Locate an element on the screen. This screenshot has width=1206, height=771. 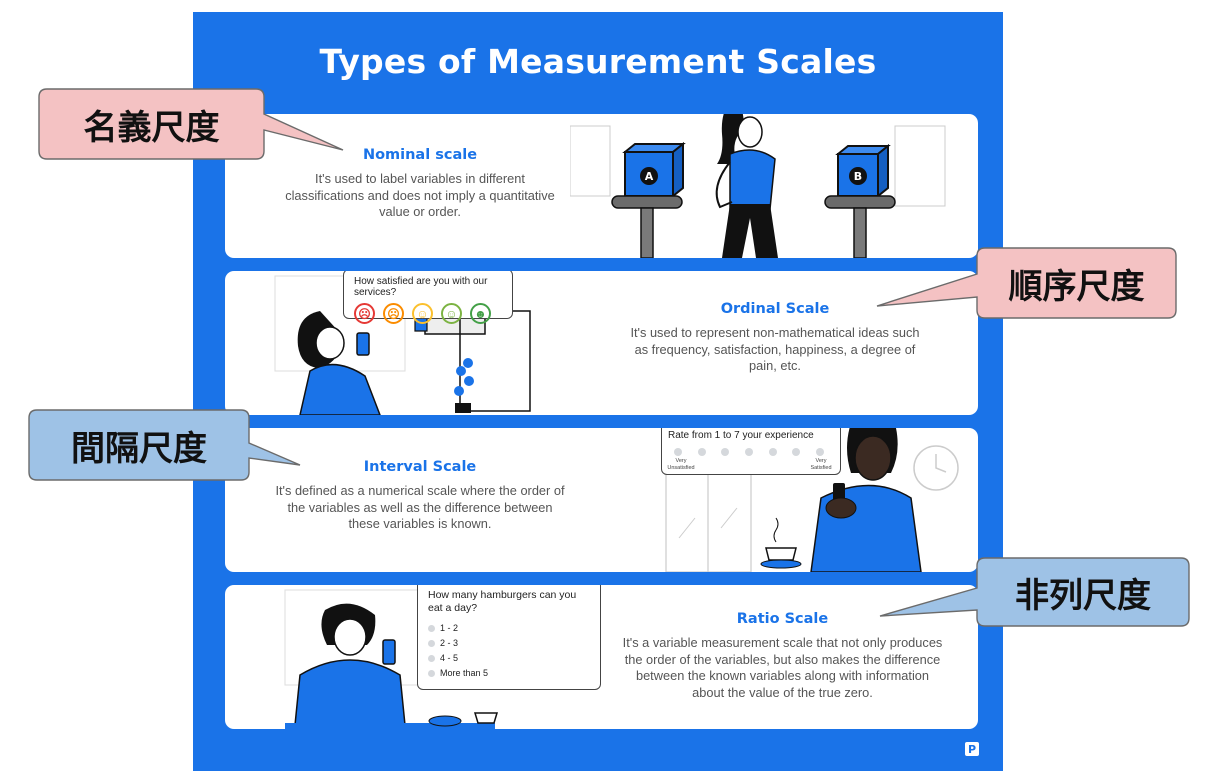
survey-question: How satisfied are you with our services? is located at coordinates (421, 287).